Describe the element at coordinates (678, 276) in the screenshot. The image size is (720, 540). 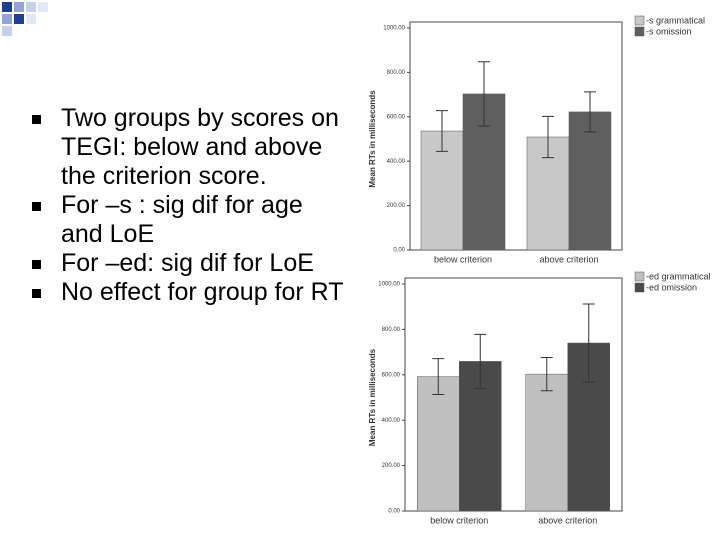
I see `legend-label: -ed grammatical` at that location.